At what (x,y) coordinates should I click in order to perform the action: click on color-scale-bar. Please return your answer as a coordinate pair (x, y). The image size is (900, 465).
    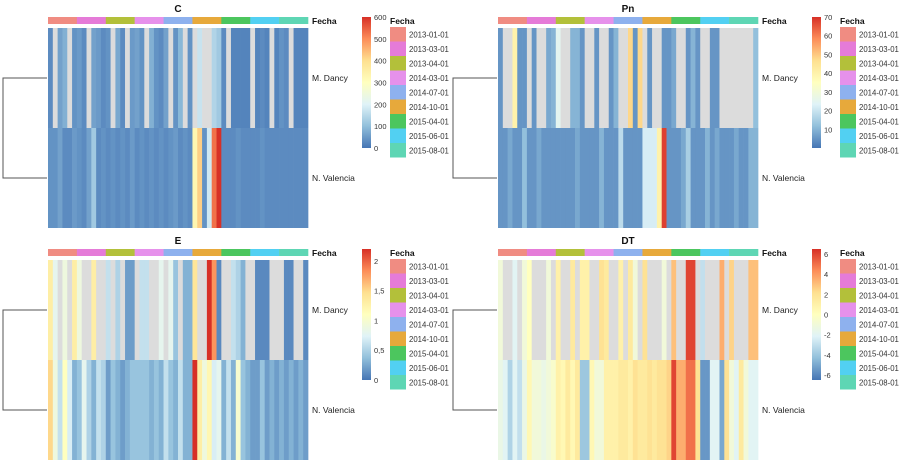
    Looking at the image, I should click on (816, 314).